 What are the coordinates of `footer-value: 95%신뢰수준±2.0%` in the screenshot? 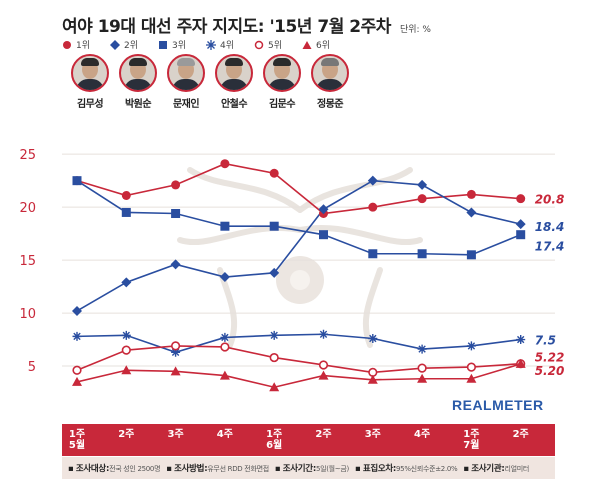 It's located at (427, 469).